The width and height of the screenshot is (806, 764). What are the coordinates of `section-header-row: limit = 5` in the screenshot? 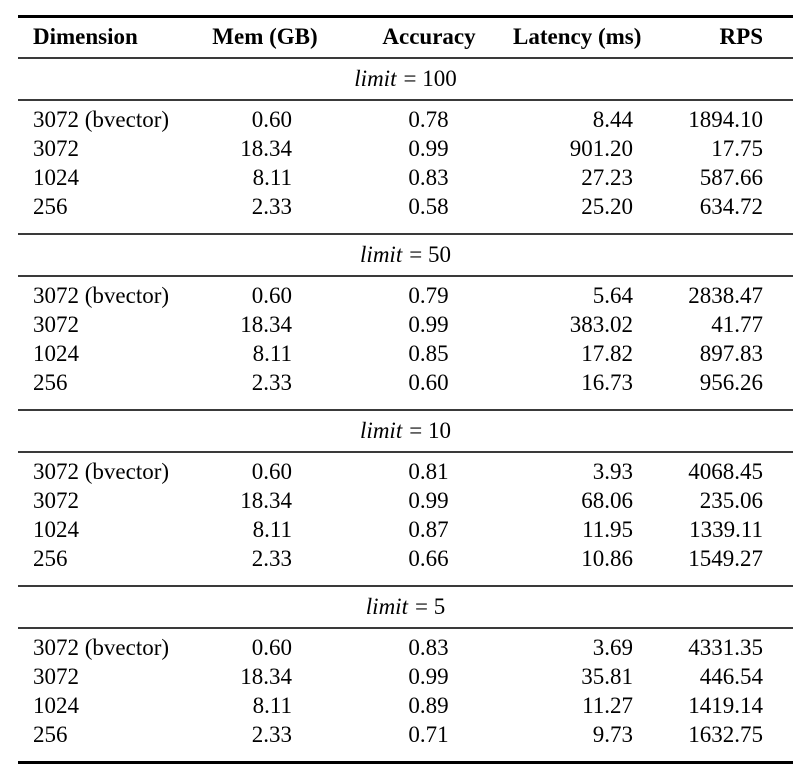 It's located at (405, 607).